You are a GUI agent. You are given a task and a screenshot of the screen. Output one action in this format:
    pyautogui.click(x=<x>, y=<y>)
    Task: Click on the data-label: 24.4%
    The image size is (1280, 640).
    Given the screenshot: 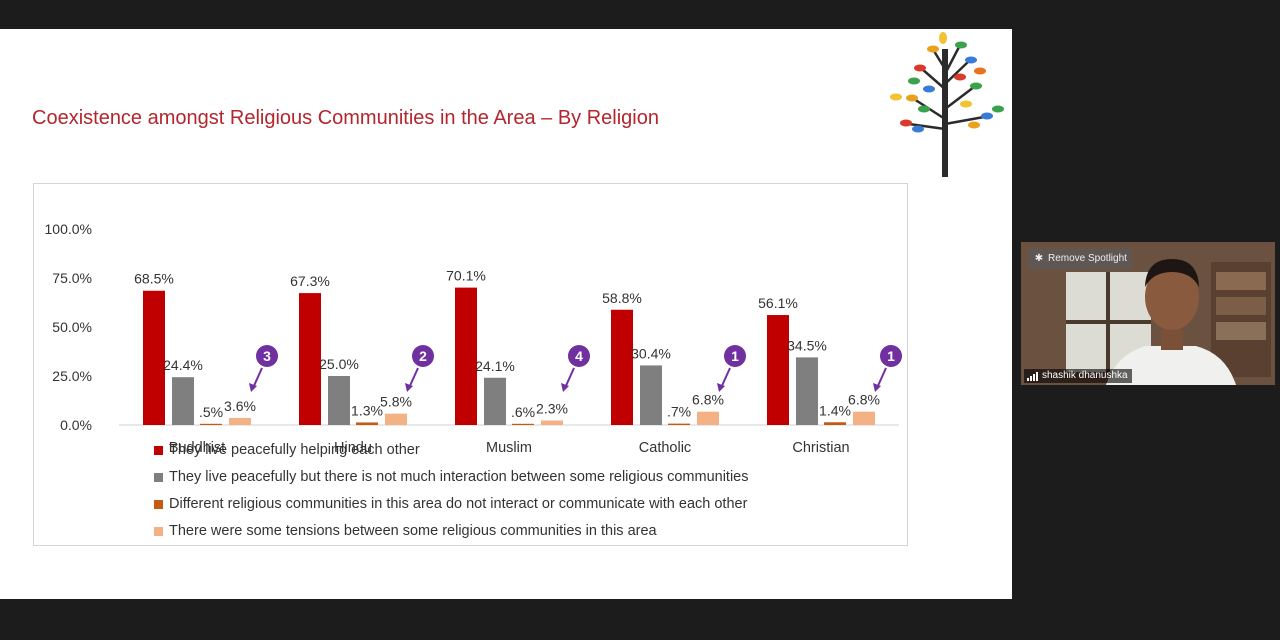 What is the action you would take?
    pyautogui.click(x=183, y=365)
    